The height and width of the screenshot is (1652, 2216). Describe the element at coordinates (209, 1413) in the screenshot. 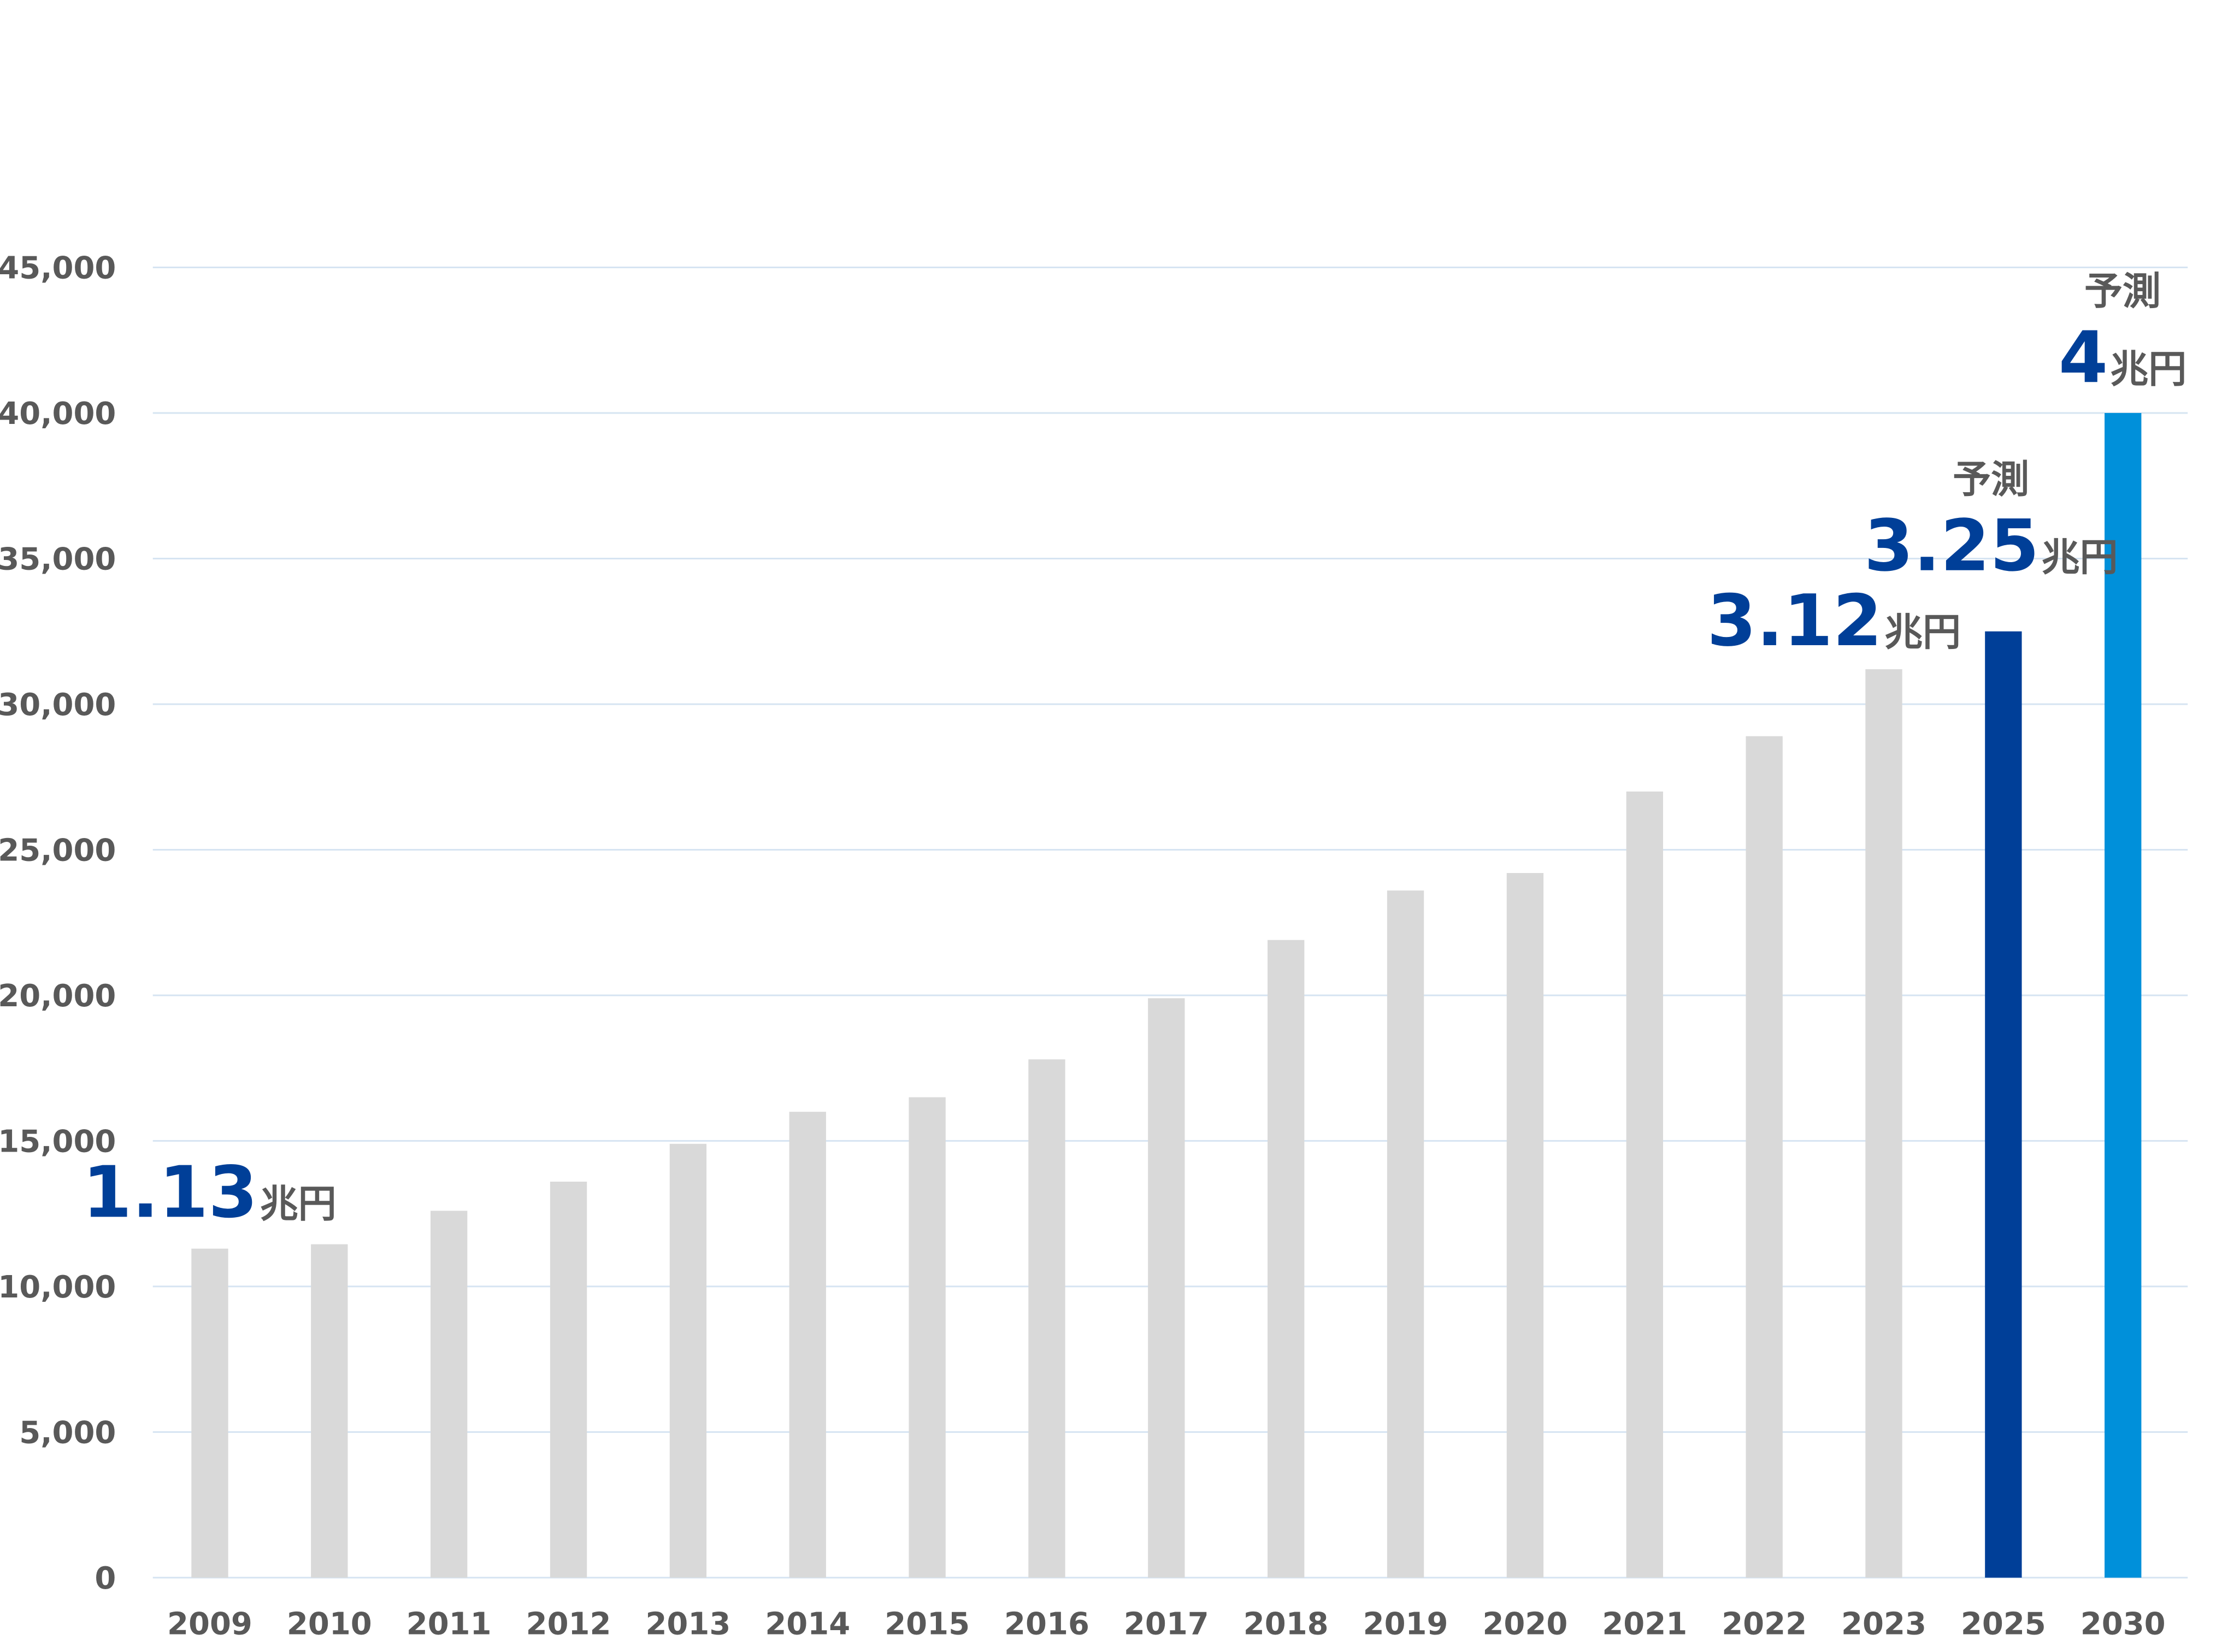

I see `bar-2009` at that location.